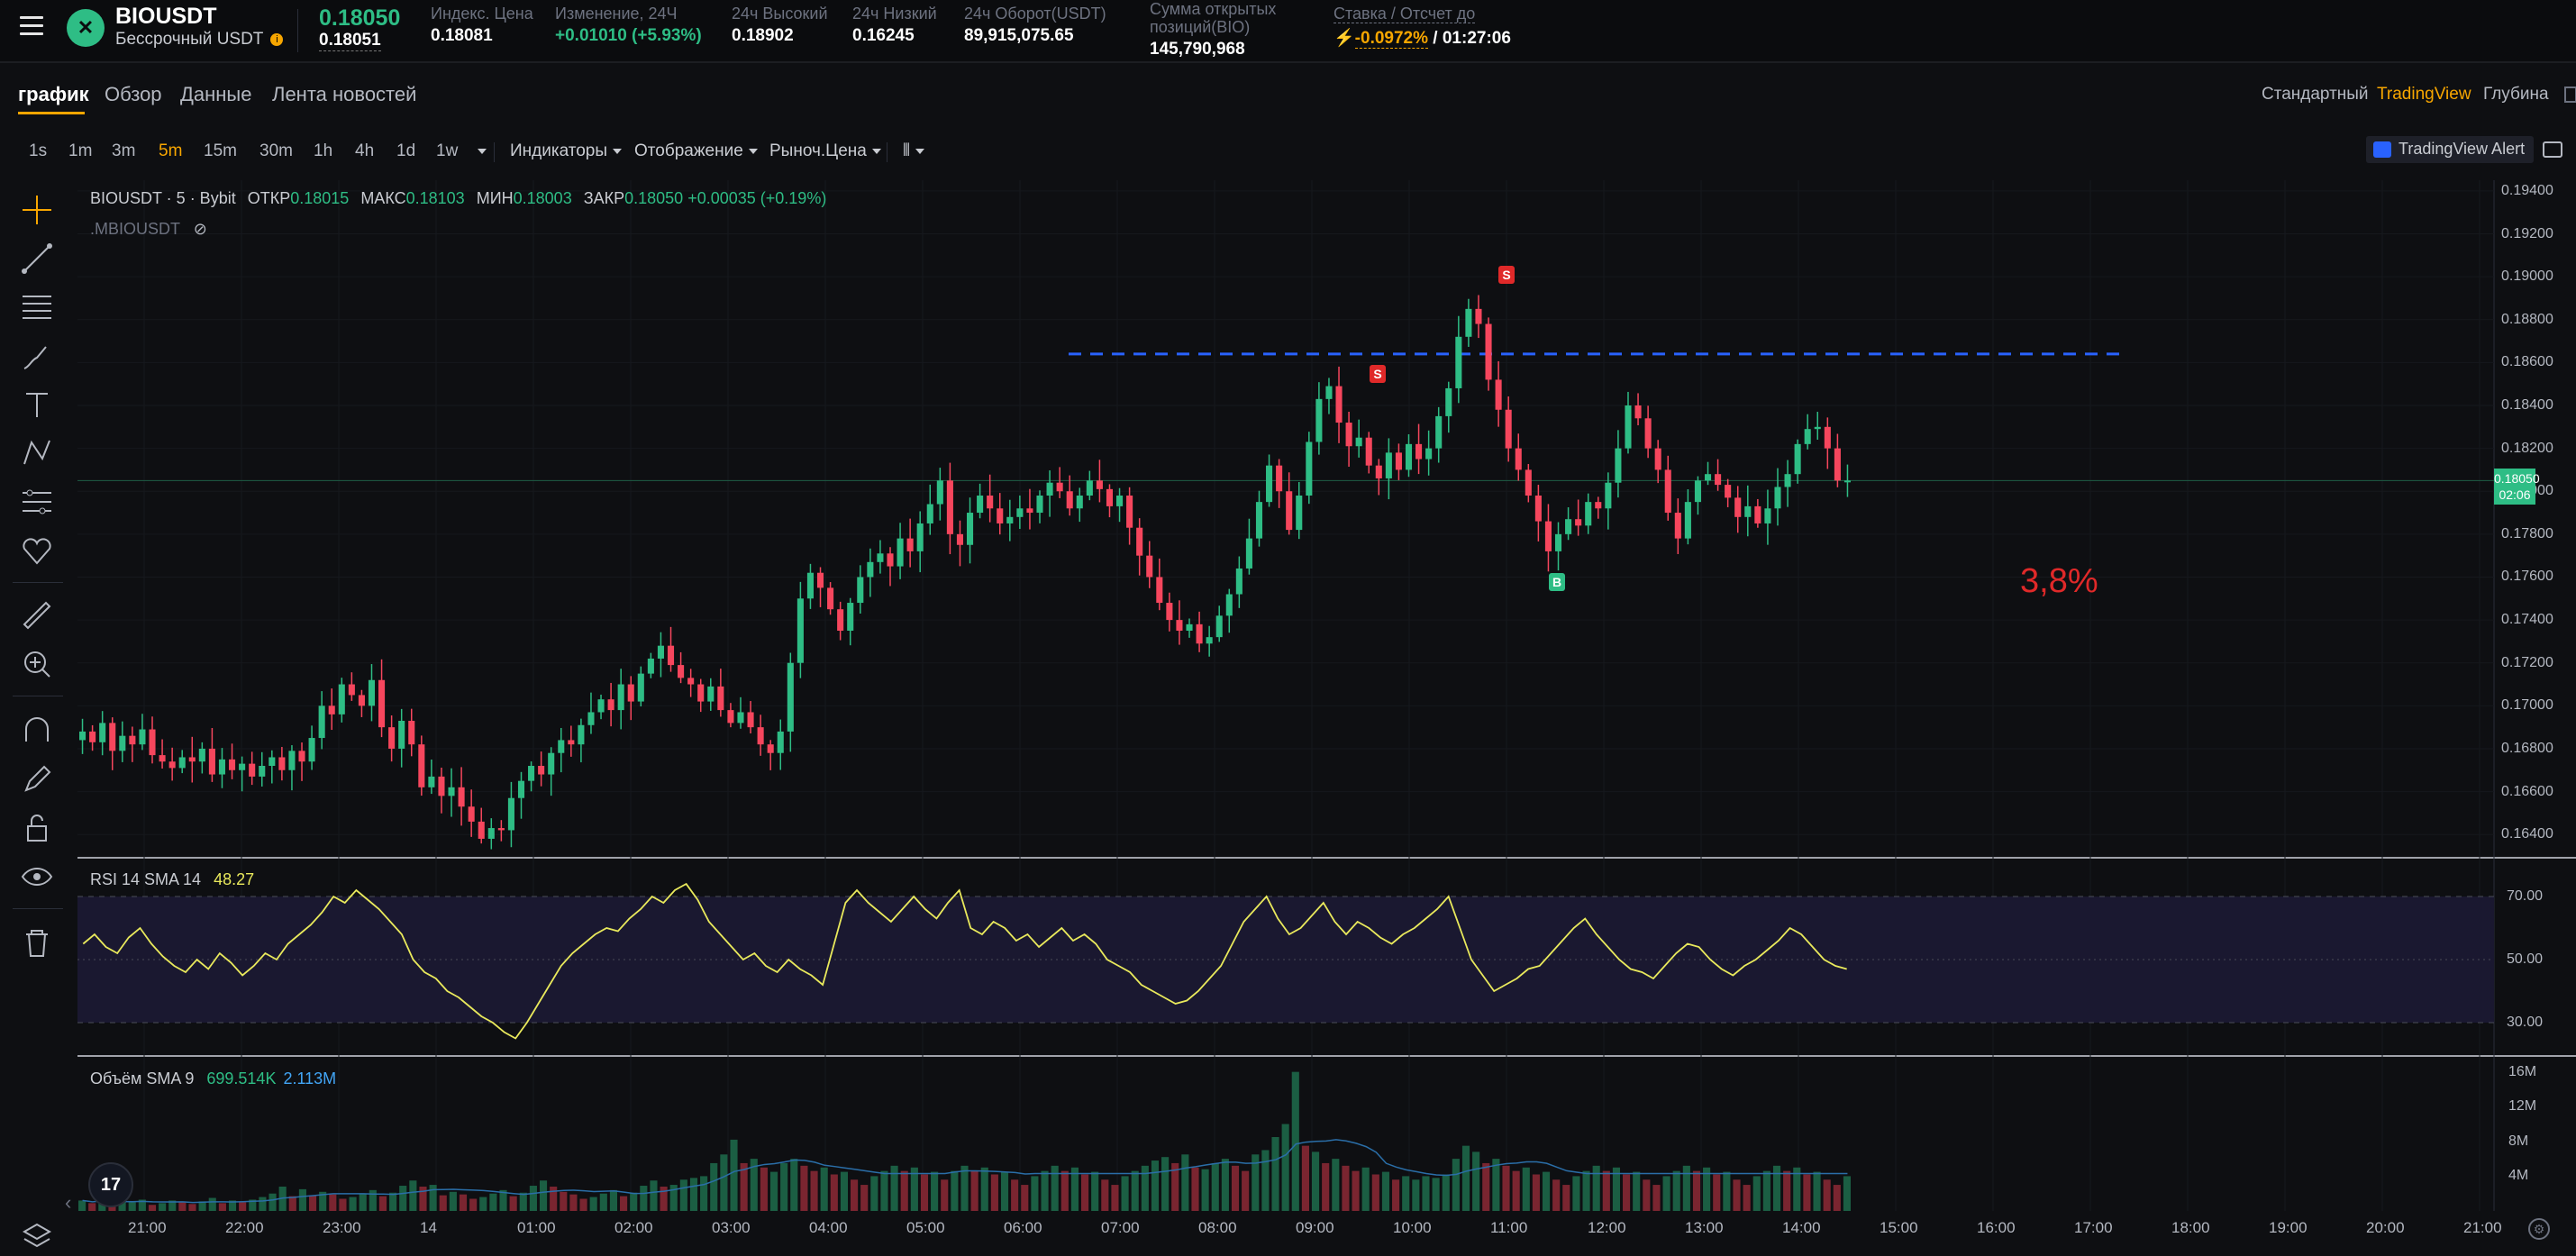 The image size is (2576, 1256). I want to click on heart-icon, so click(37, 550).